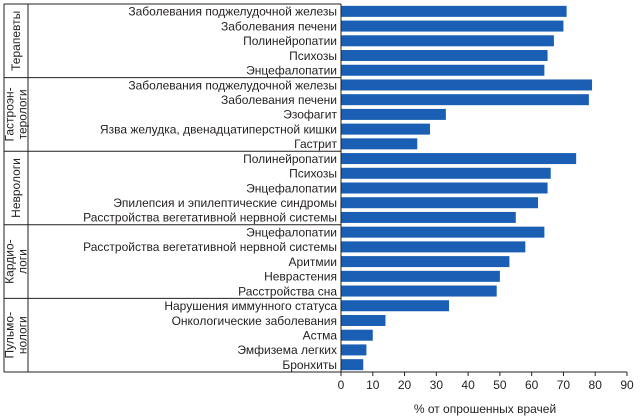 This screenshot has width=640, height=420. What do you see at coordinates (312, 262) in the screenshot?
I see `category-label: Аритмии` at bounding box center [312, 262].